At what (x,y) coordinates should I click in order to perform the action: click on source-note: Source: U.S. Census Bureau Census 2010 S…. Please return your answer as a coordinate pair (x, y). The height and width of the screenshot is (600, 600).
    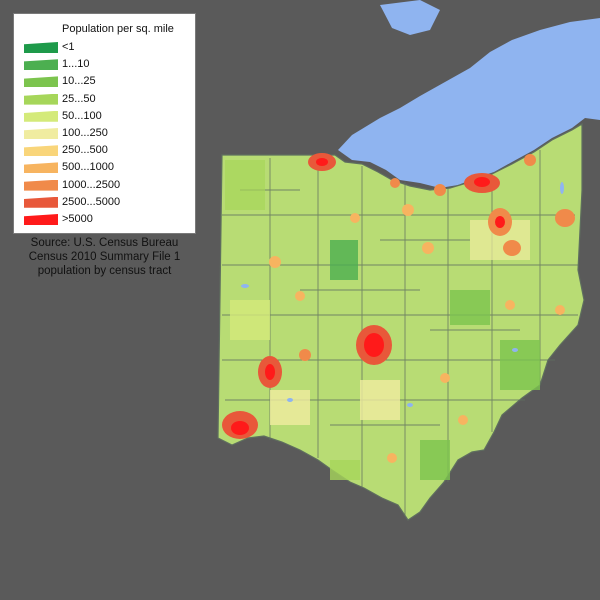
    Looking at the image, I should click on (104, 257).